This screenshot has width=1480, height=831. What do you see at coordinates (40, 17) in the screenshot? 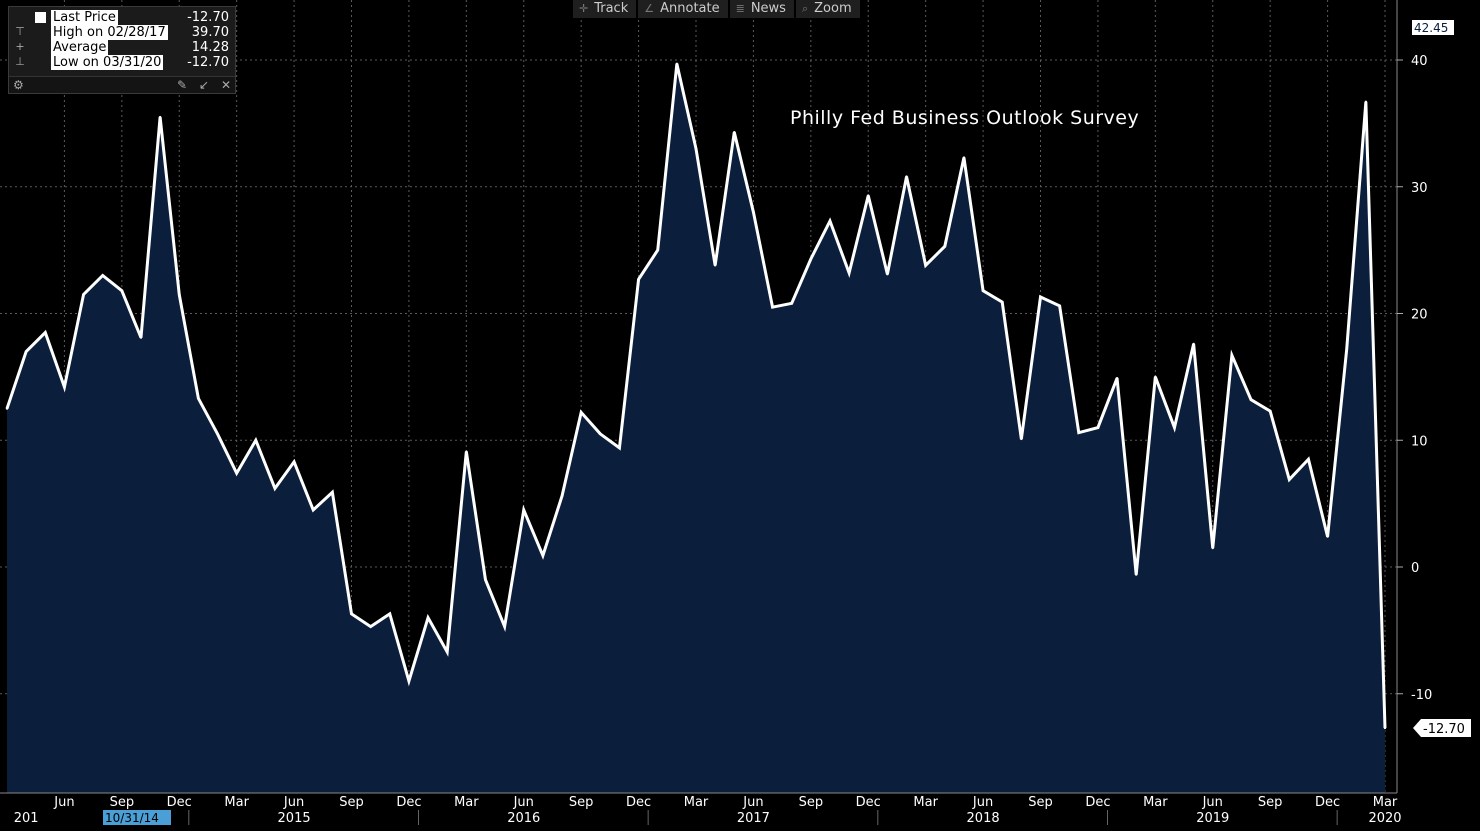
I see `legend-swatch` at bounding box center [40, 17].